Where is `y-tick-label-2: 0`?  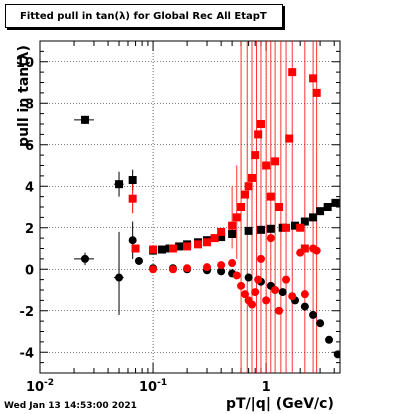
y-tick-label-2: 0 is located at coordinates (29, 270).